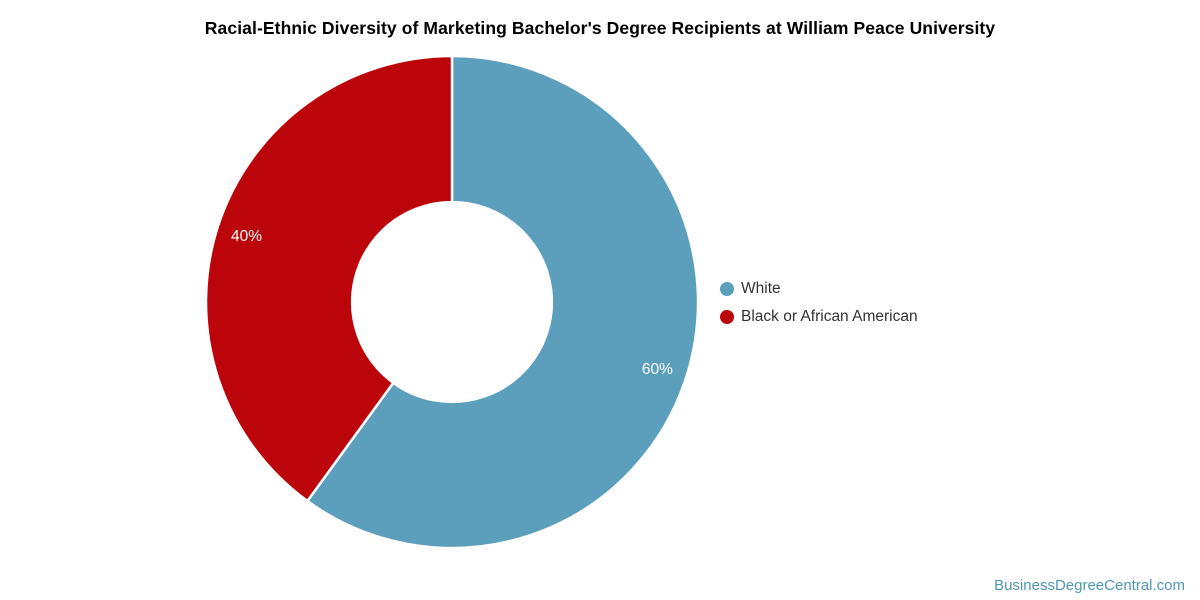  Describe the element at coordinates (727, 317) in the screenshot. I see `legend-swatch-black-or-african-american-icon` at that location.